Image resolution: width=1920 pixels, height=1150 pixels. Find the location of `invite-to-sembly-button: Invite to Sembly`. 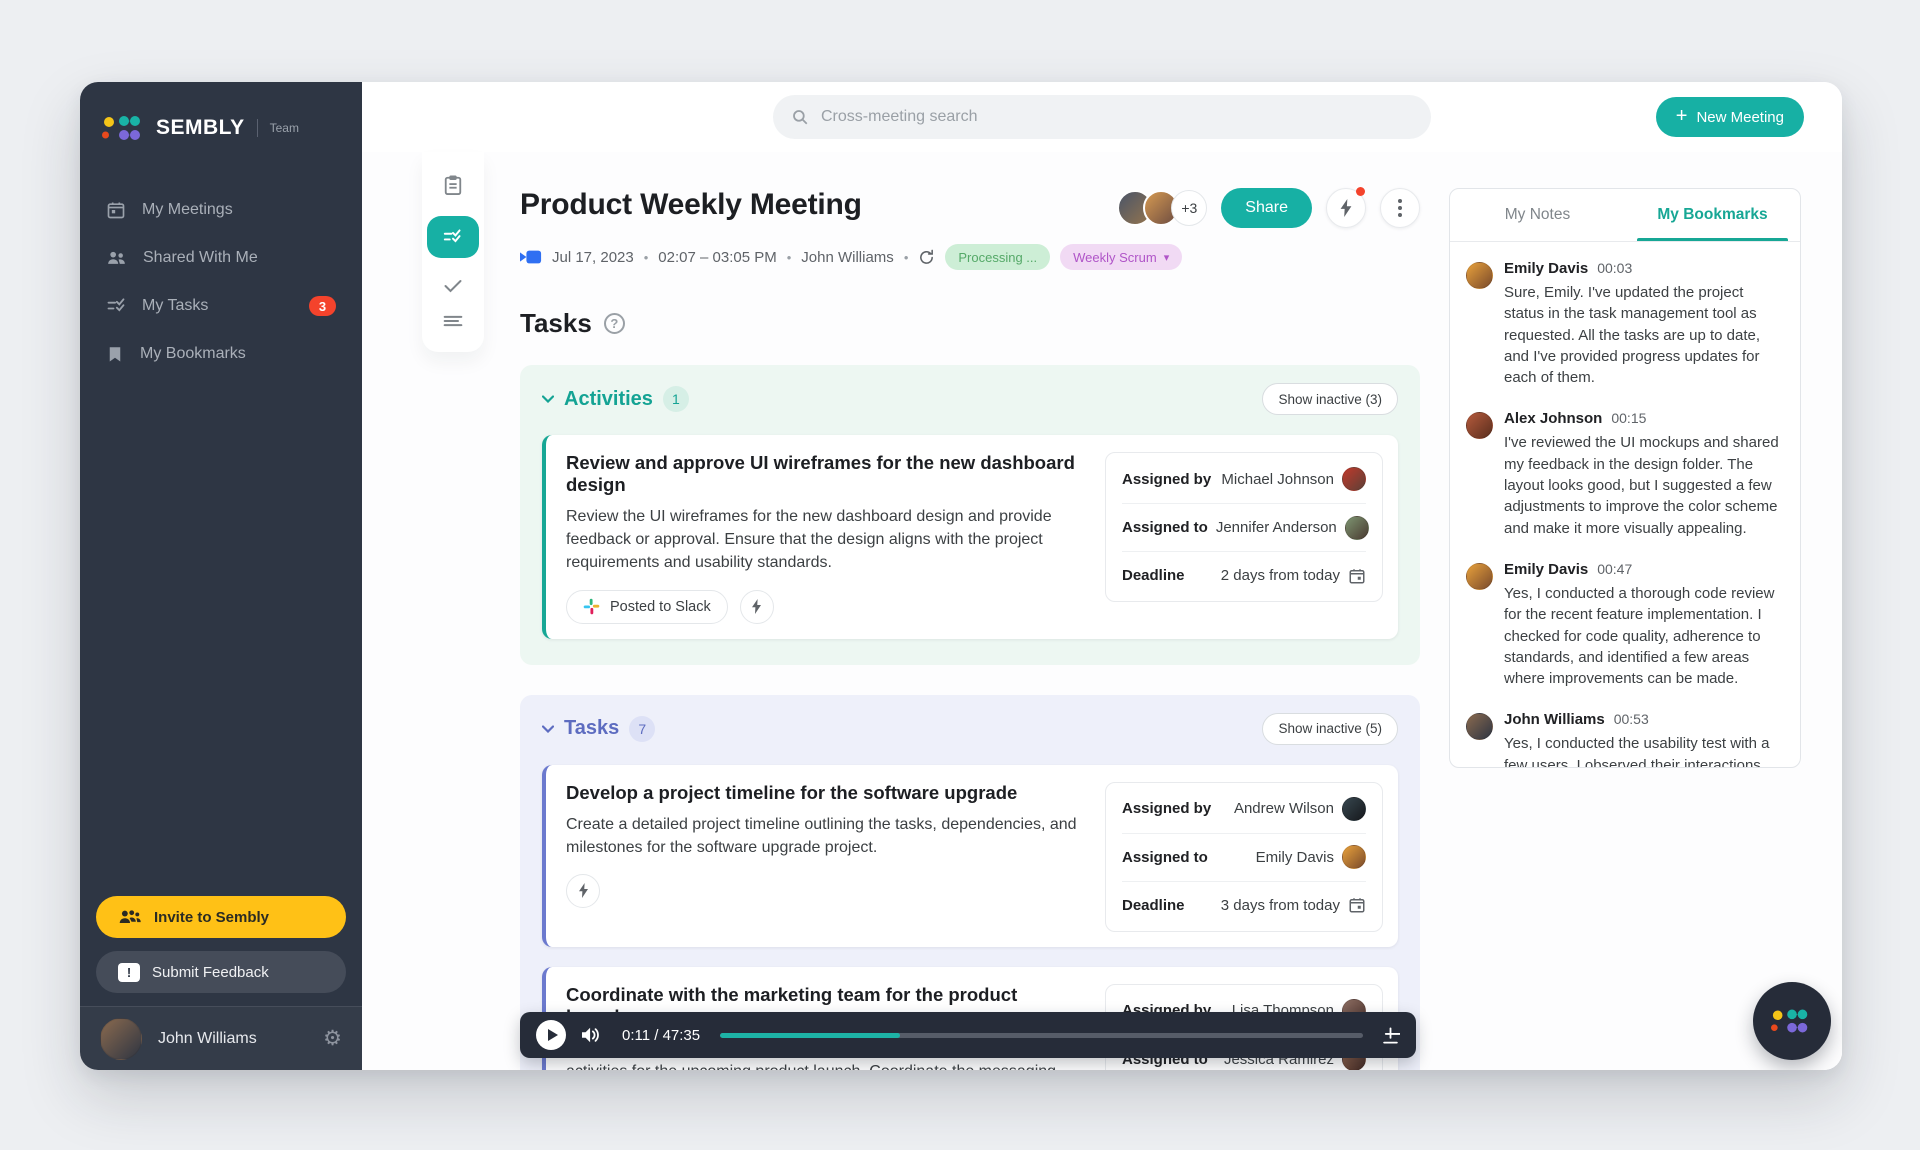

invite-to-sembly-button: Invite to Sembly is located at coordinates (221, 917).